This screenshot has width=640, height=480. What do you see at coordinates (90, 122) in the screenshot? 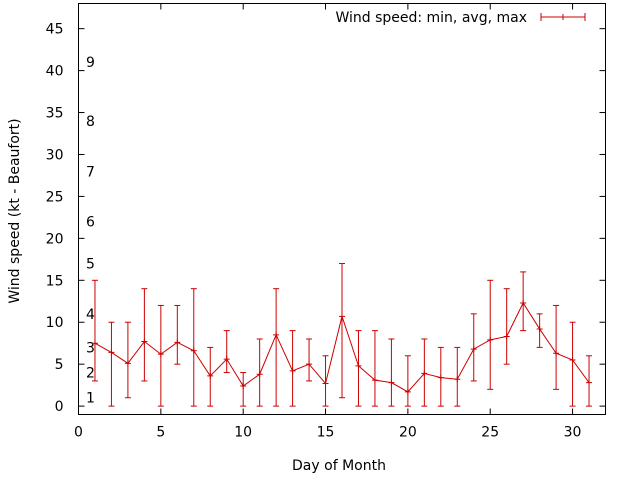
I see `beaufort-label: 8` at bounding box center [90, 122].